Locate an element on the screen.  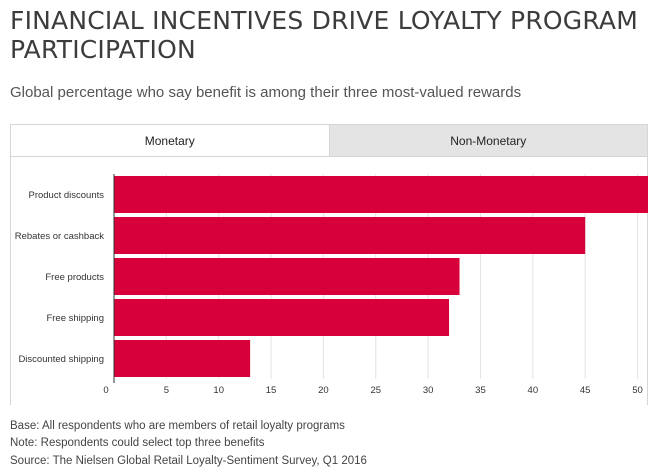
tab-bar: Monetary Non-Monetary is located at coordinates (329, 140).